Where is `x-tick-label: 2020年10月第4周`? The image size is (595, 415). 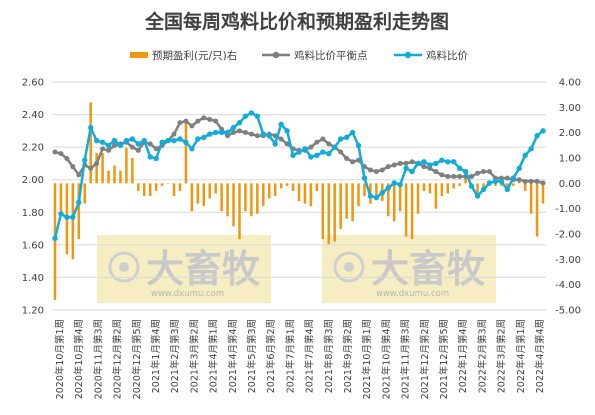 x-tick-label: 2020年10月第4周 is located at coordinates (79, 359).